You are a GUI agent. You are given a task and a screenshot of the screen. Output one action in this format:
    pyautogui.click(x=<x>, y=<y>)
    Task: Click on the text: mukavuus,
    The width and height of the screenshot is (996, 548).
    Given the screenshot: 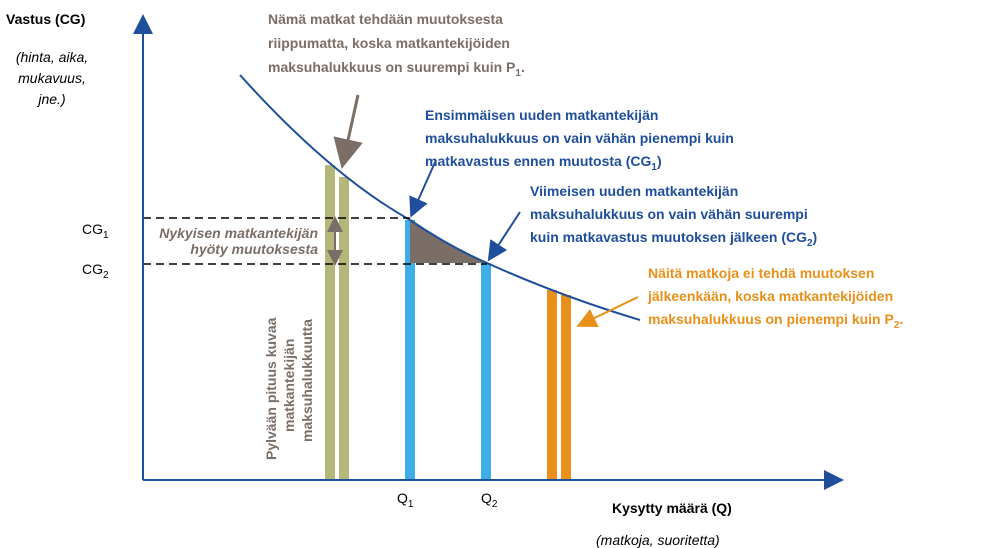 What is the action you would take?
    pyautogui.click(x=52, y=78)
    